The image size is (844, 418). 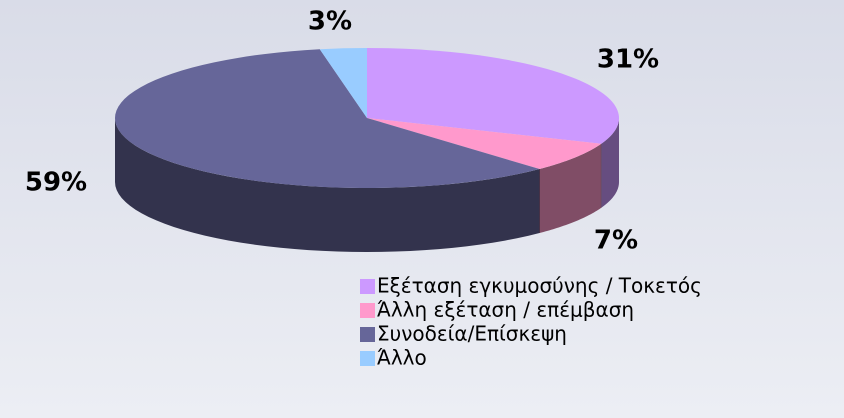 I want to click on value-label: 31%, so click(x=628, y=60).